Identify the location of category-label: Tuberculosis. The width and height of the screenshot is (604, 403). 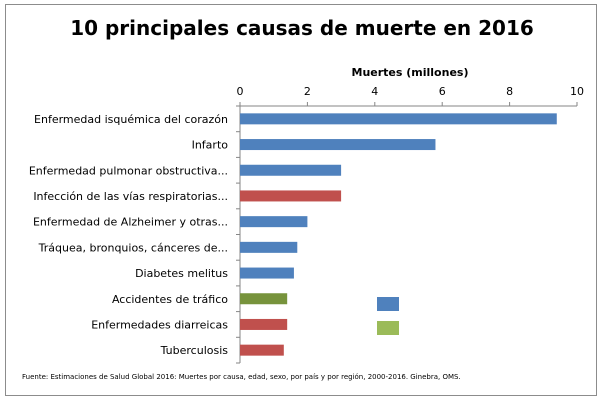
(194, 350).